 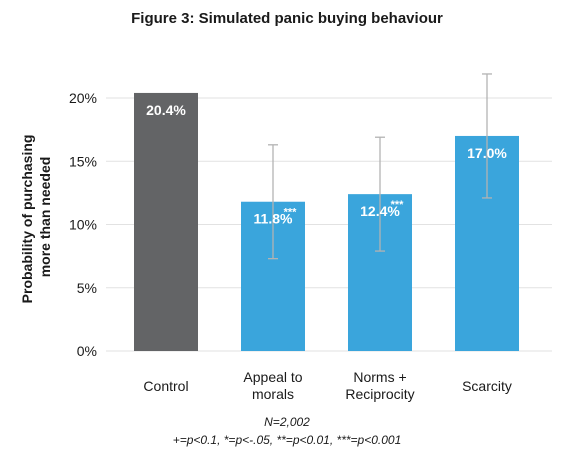 I want to click on data-label: 11.8%, so click(x=273, y=219).